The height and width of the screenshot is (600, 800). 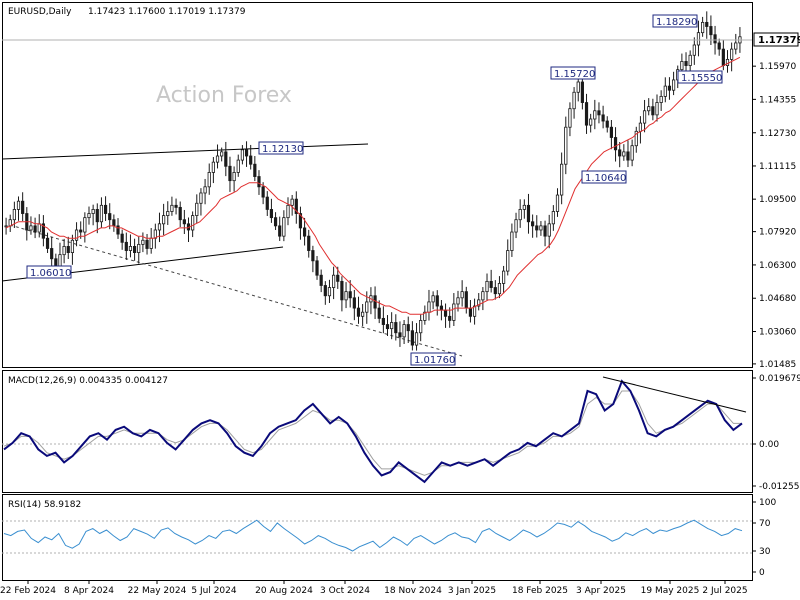 I want to click on watermark-logo: Action Forex, so click(x=224, y=95).